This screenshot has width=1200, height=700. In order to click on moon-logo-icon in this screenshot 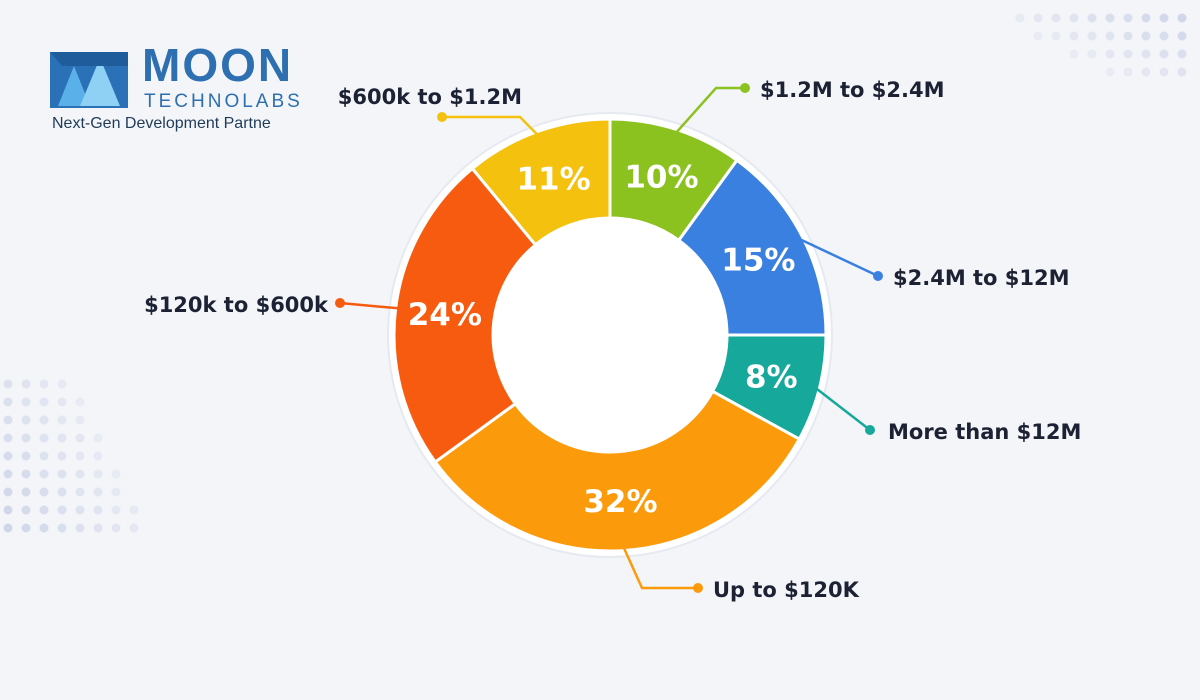, I will do `click(89, 80)`.